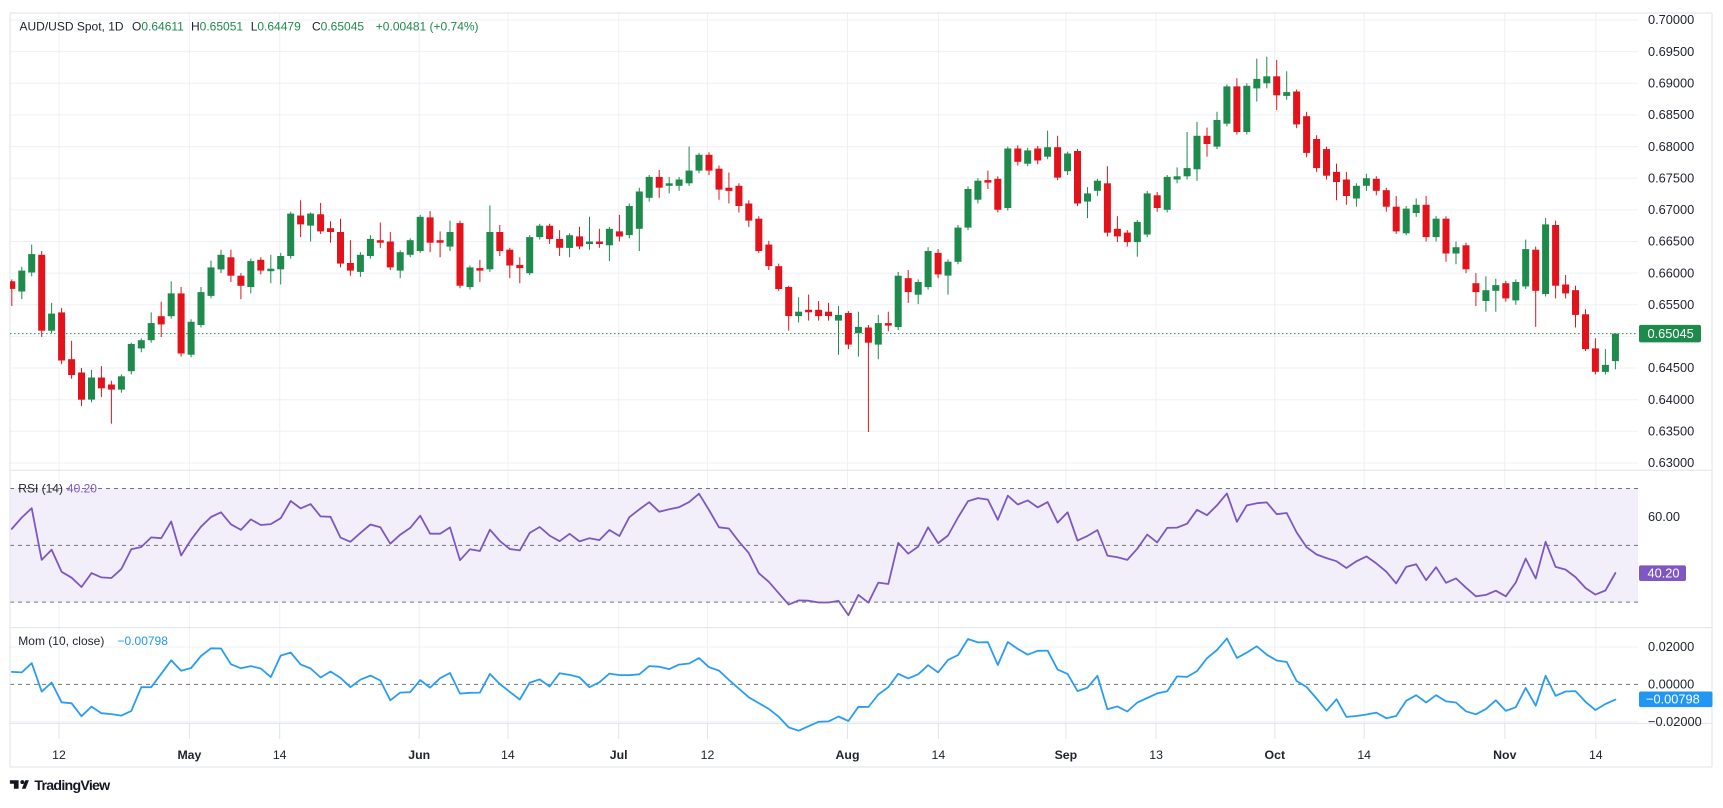 The image size is (1723, 808). Describe the element at coordinates (1671, 431) in the screenshot. I see `svg-text: 0.63500` at that location.